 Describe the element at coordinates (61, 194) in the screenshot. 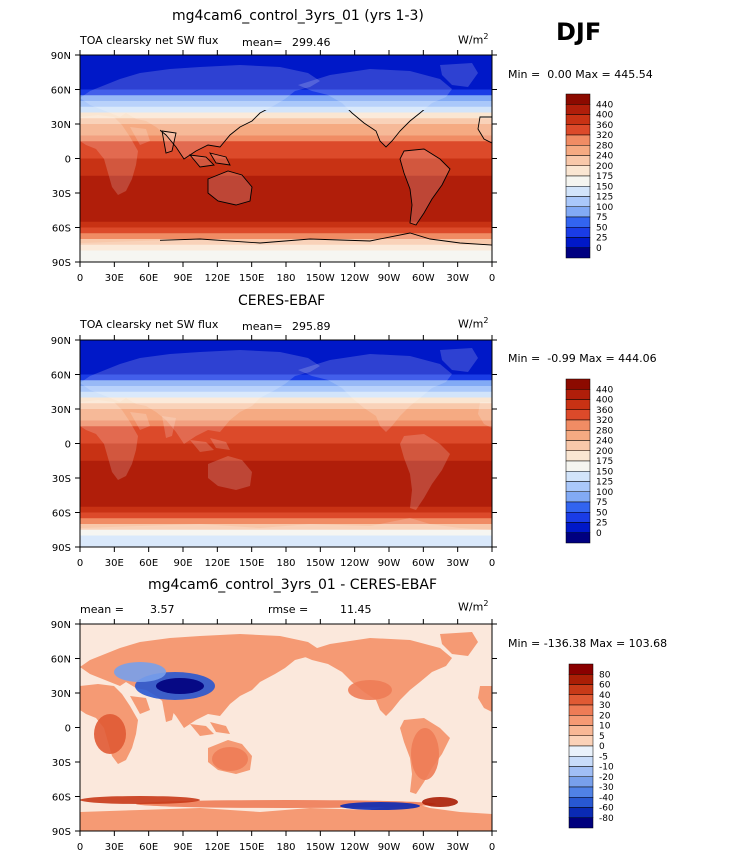

I see `y-tick-label: 30S` at that location.